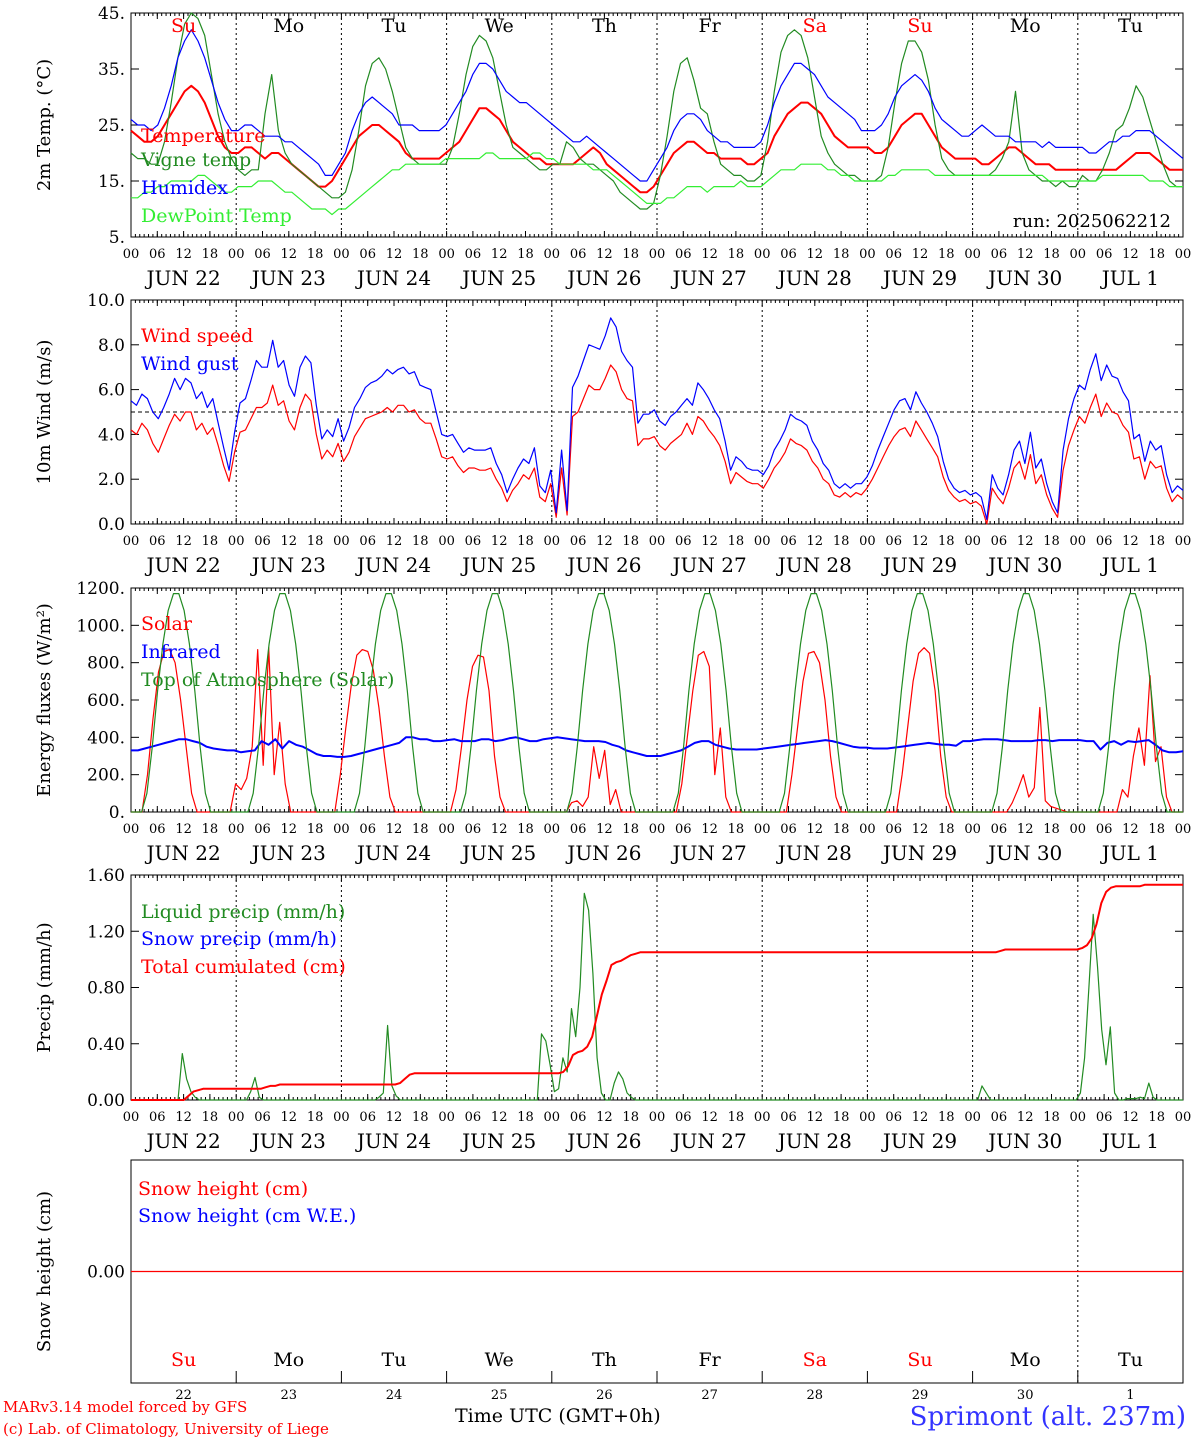 The width and height of the screenshot is (1194, 1440). I want to click on energy-y-axis-label: Energy fluxes (W/m²), so click(44, 700).